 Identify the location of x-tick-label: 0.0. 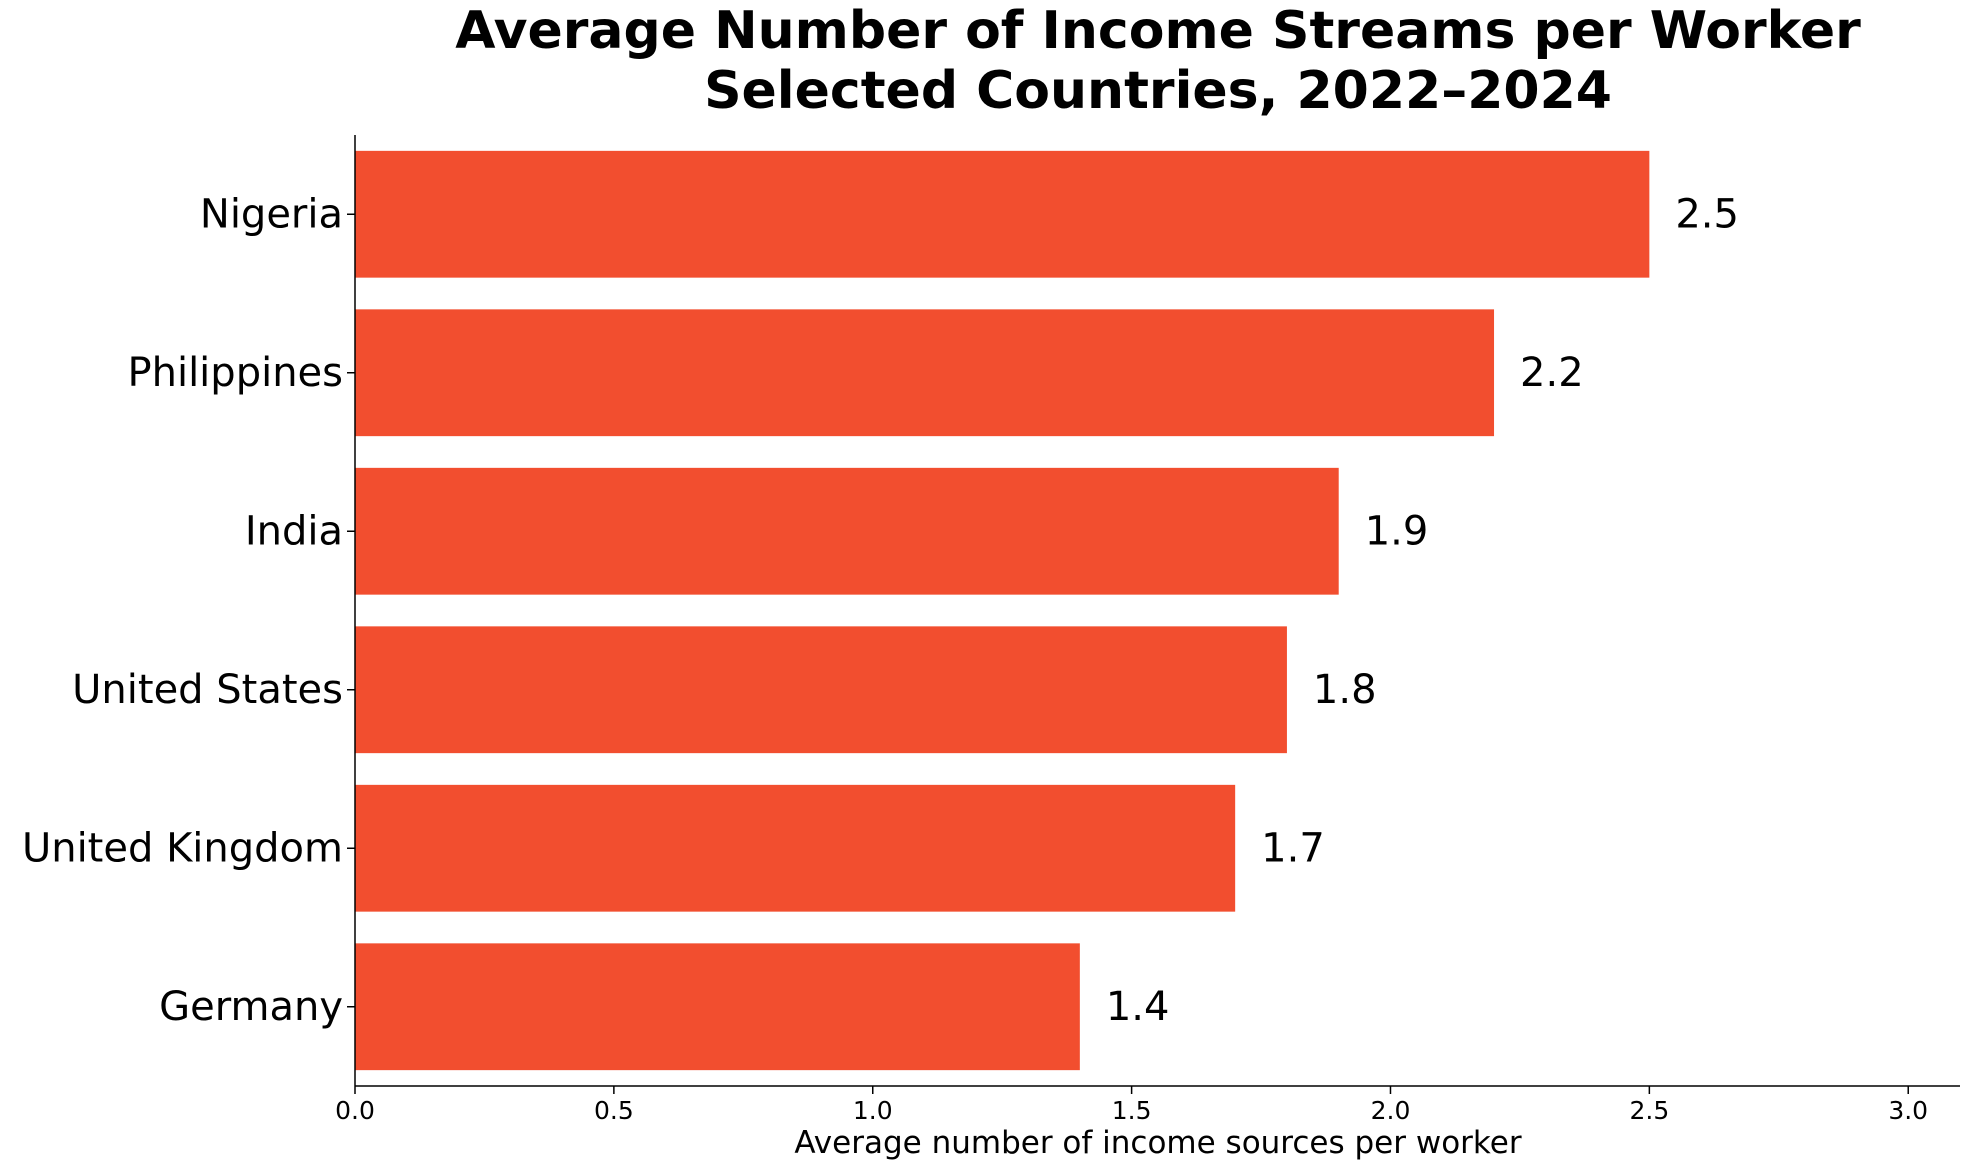
(355, 1110).